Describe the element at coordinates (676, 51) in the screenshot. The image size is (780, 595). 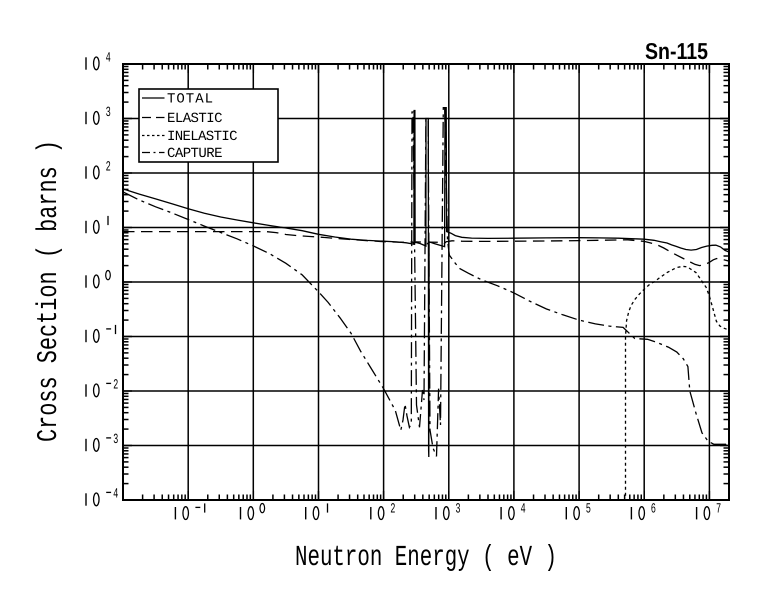
I see `svg-text: Sn-115` at that location.